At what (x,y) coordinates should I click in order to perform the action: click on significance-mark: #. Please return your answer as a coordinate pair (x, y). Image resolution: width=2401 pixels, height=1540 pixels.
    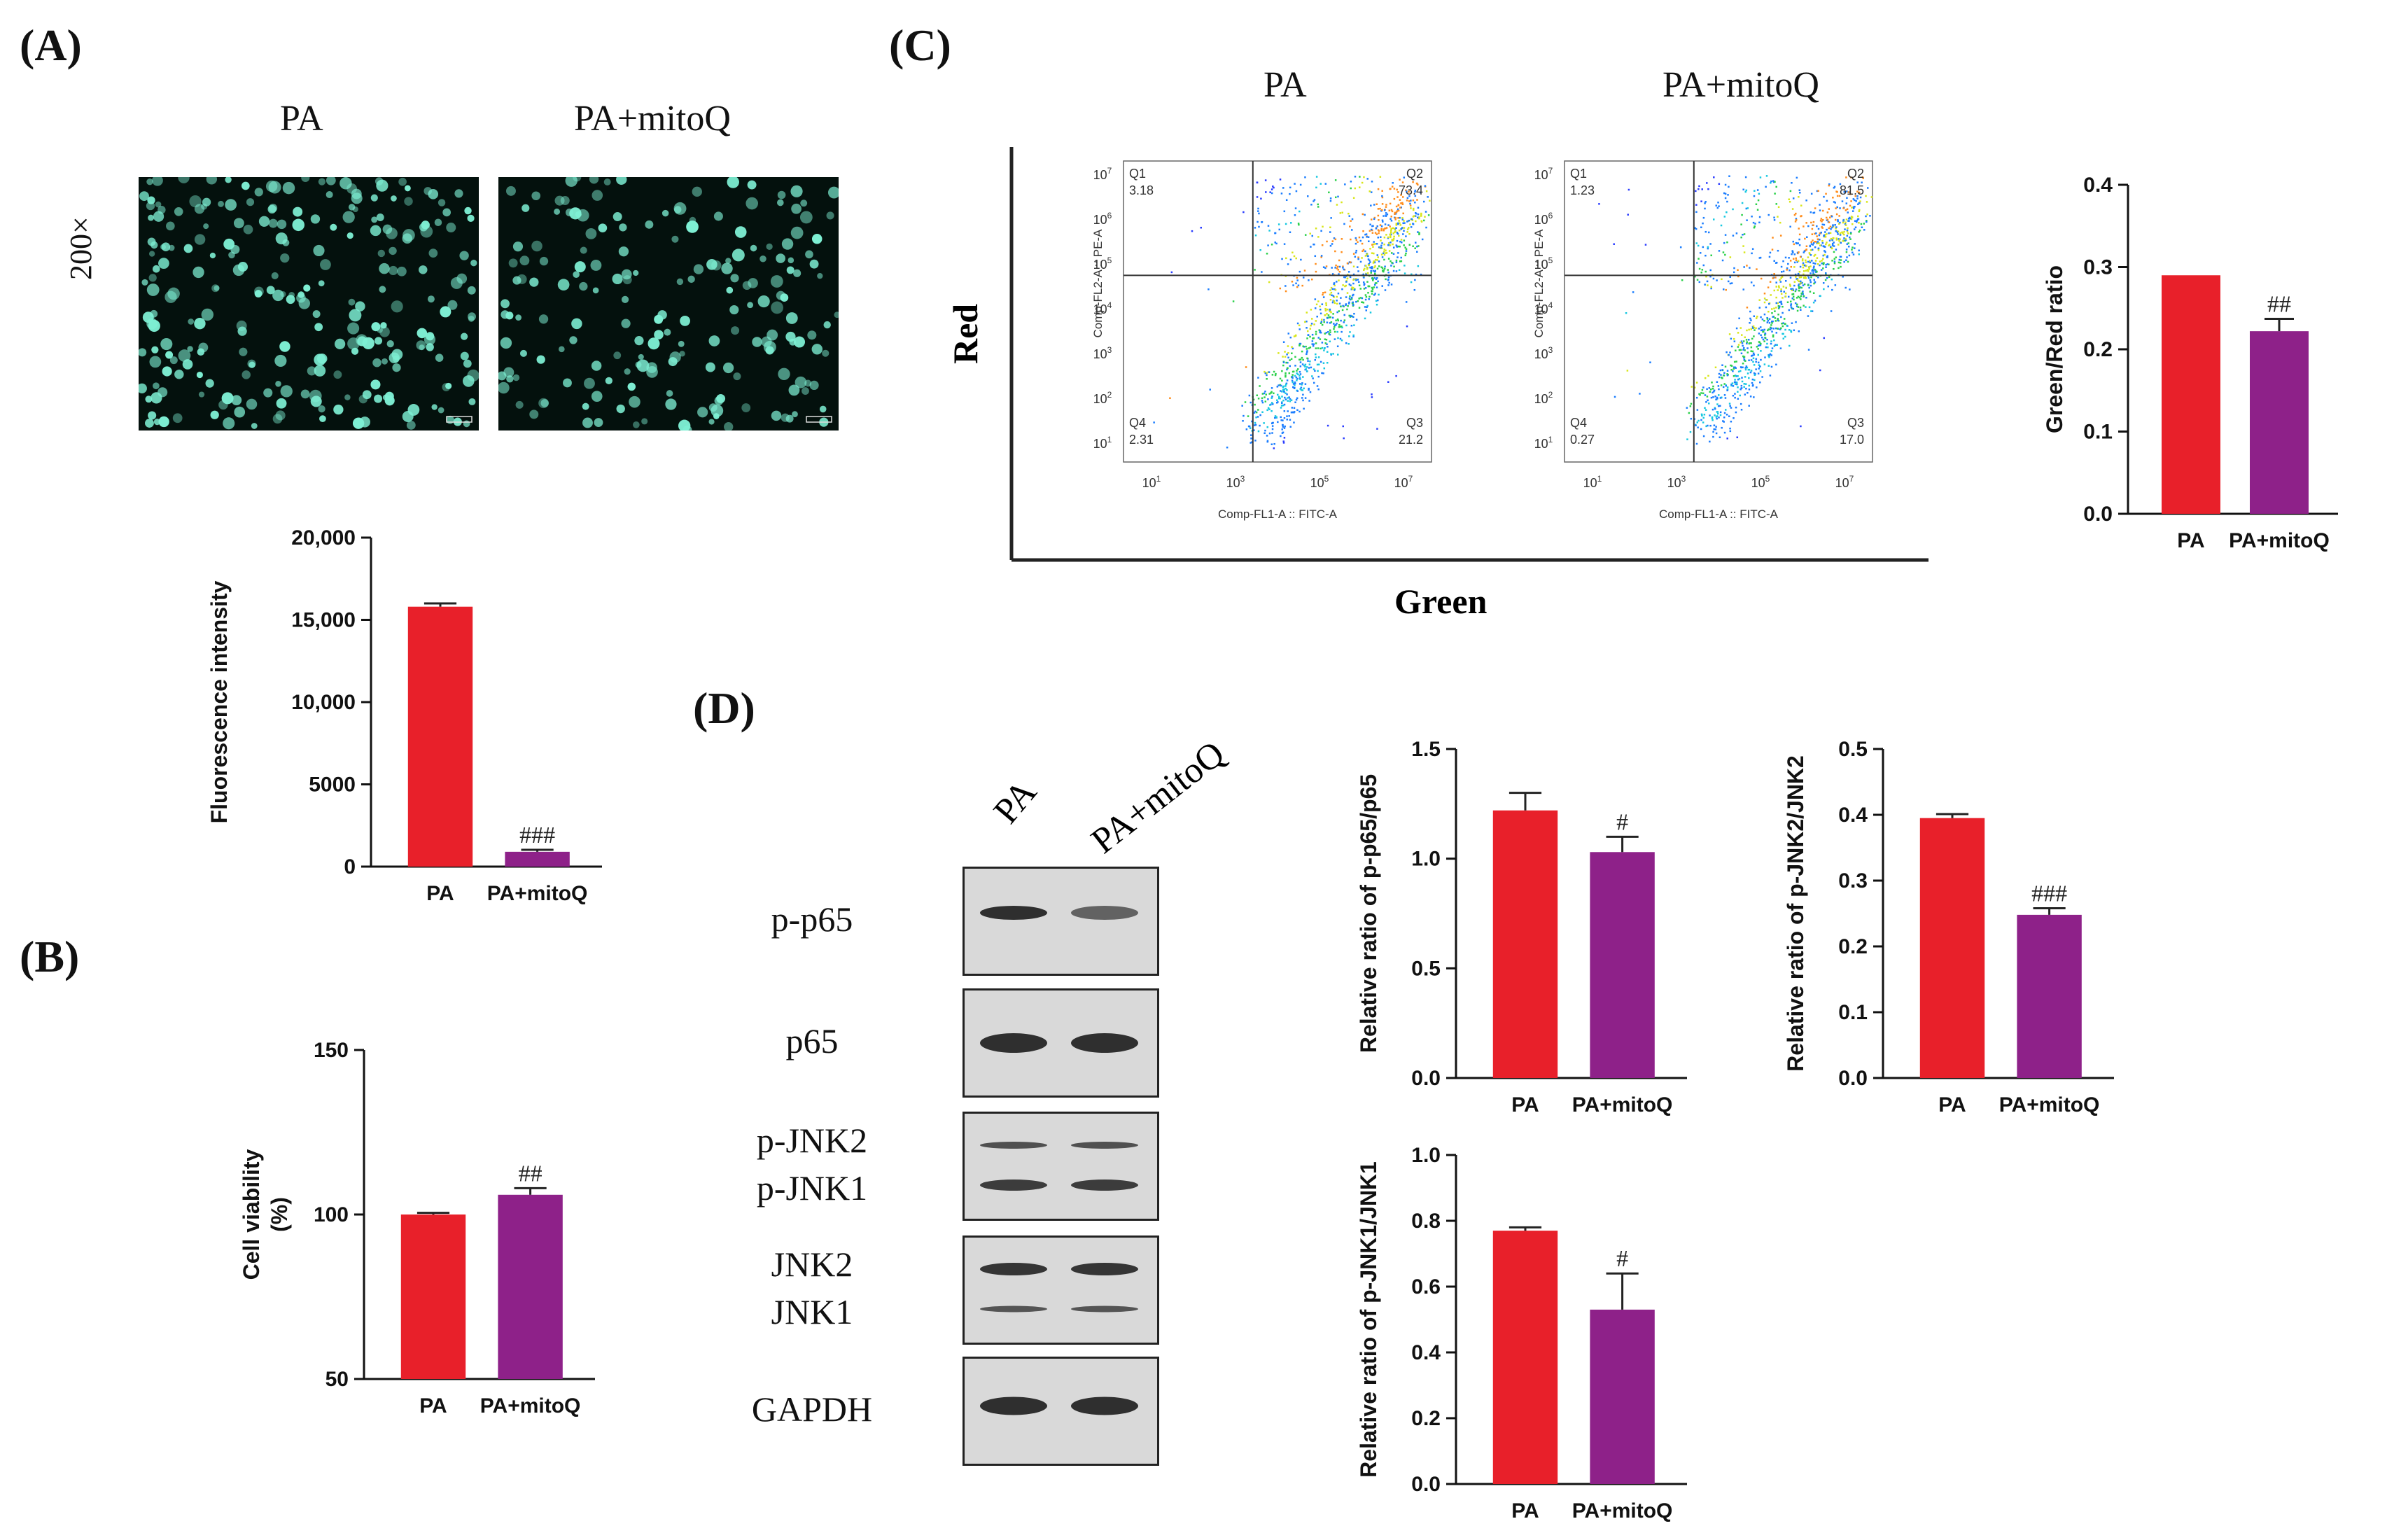
    Looking at the image, I should click on (1622, 1259).